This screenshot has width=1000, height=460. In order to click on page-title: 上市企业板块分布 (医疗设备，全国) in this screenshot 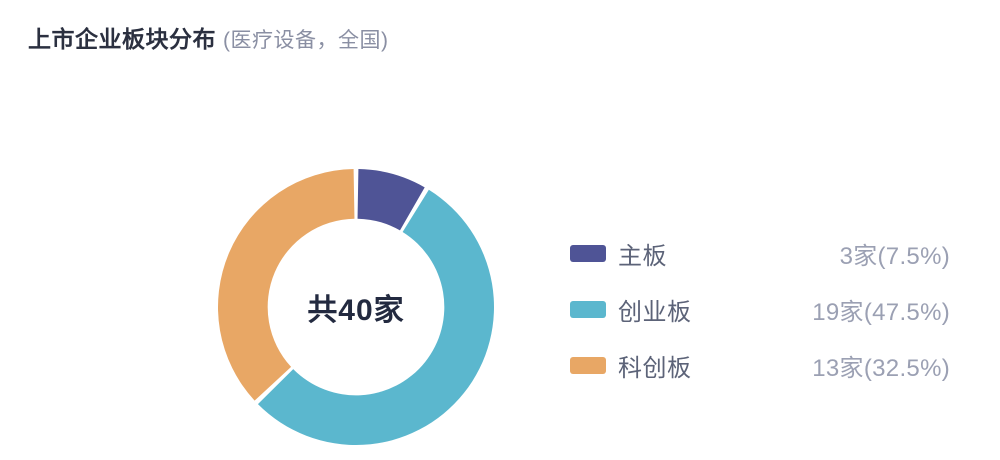, I will do `click(208, 37)`.